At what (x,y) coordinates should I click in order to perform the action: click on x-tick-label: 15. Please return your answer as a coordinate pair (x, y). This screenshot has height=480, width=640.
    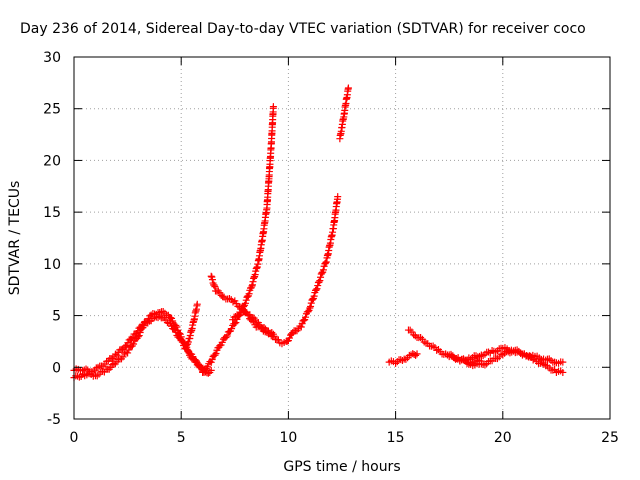
    Looking at the image, I should click on (396, 438).